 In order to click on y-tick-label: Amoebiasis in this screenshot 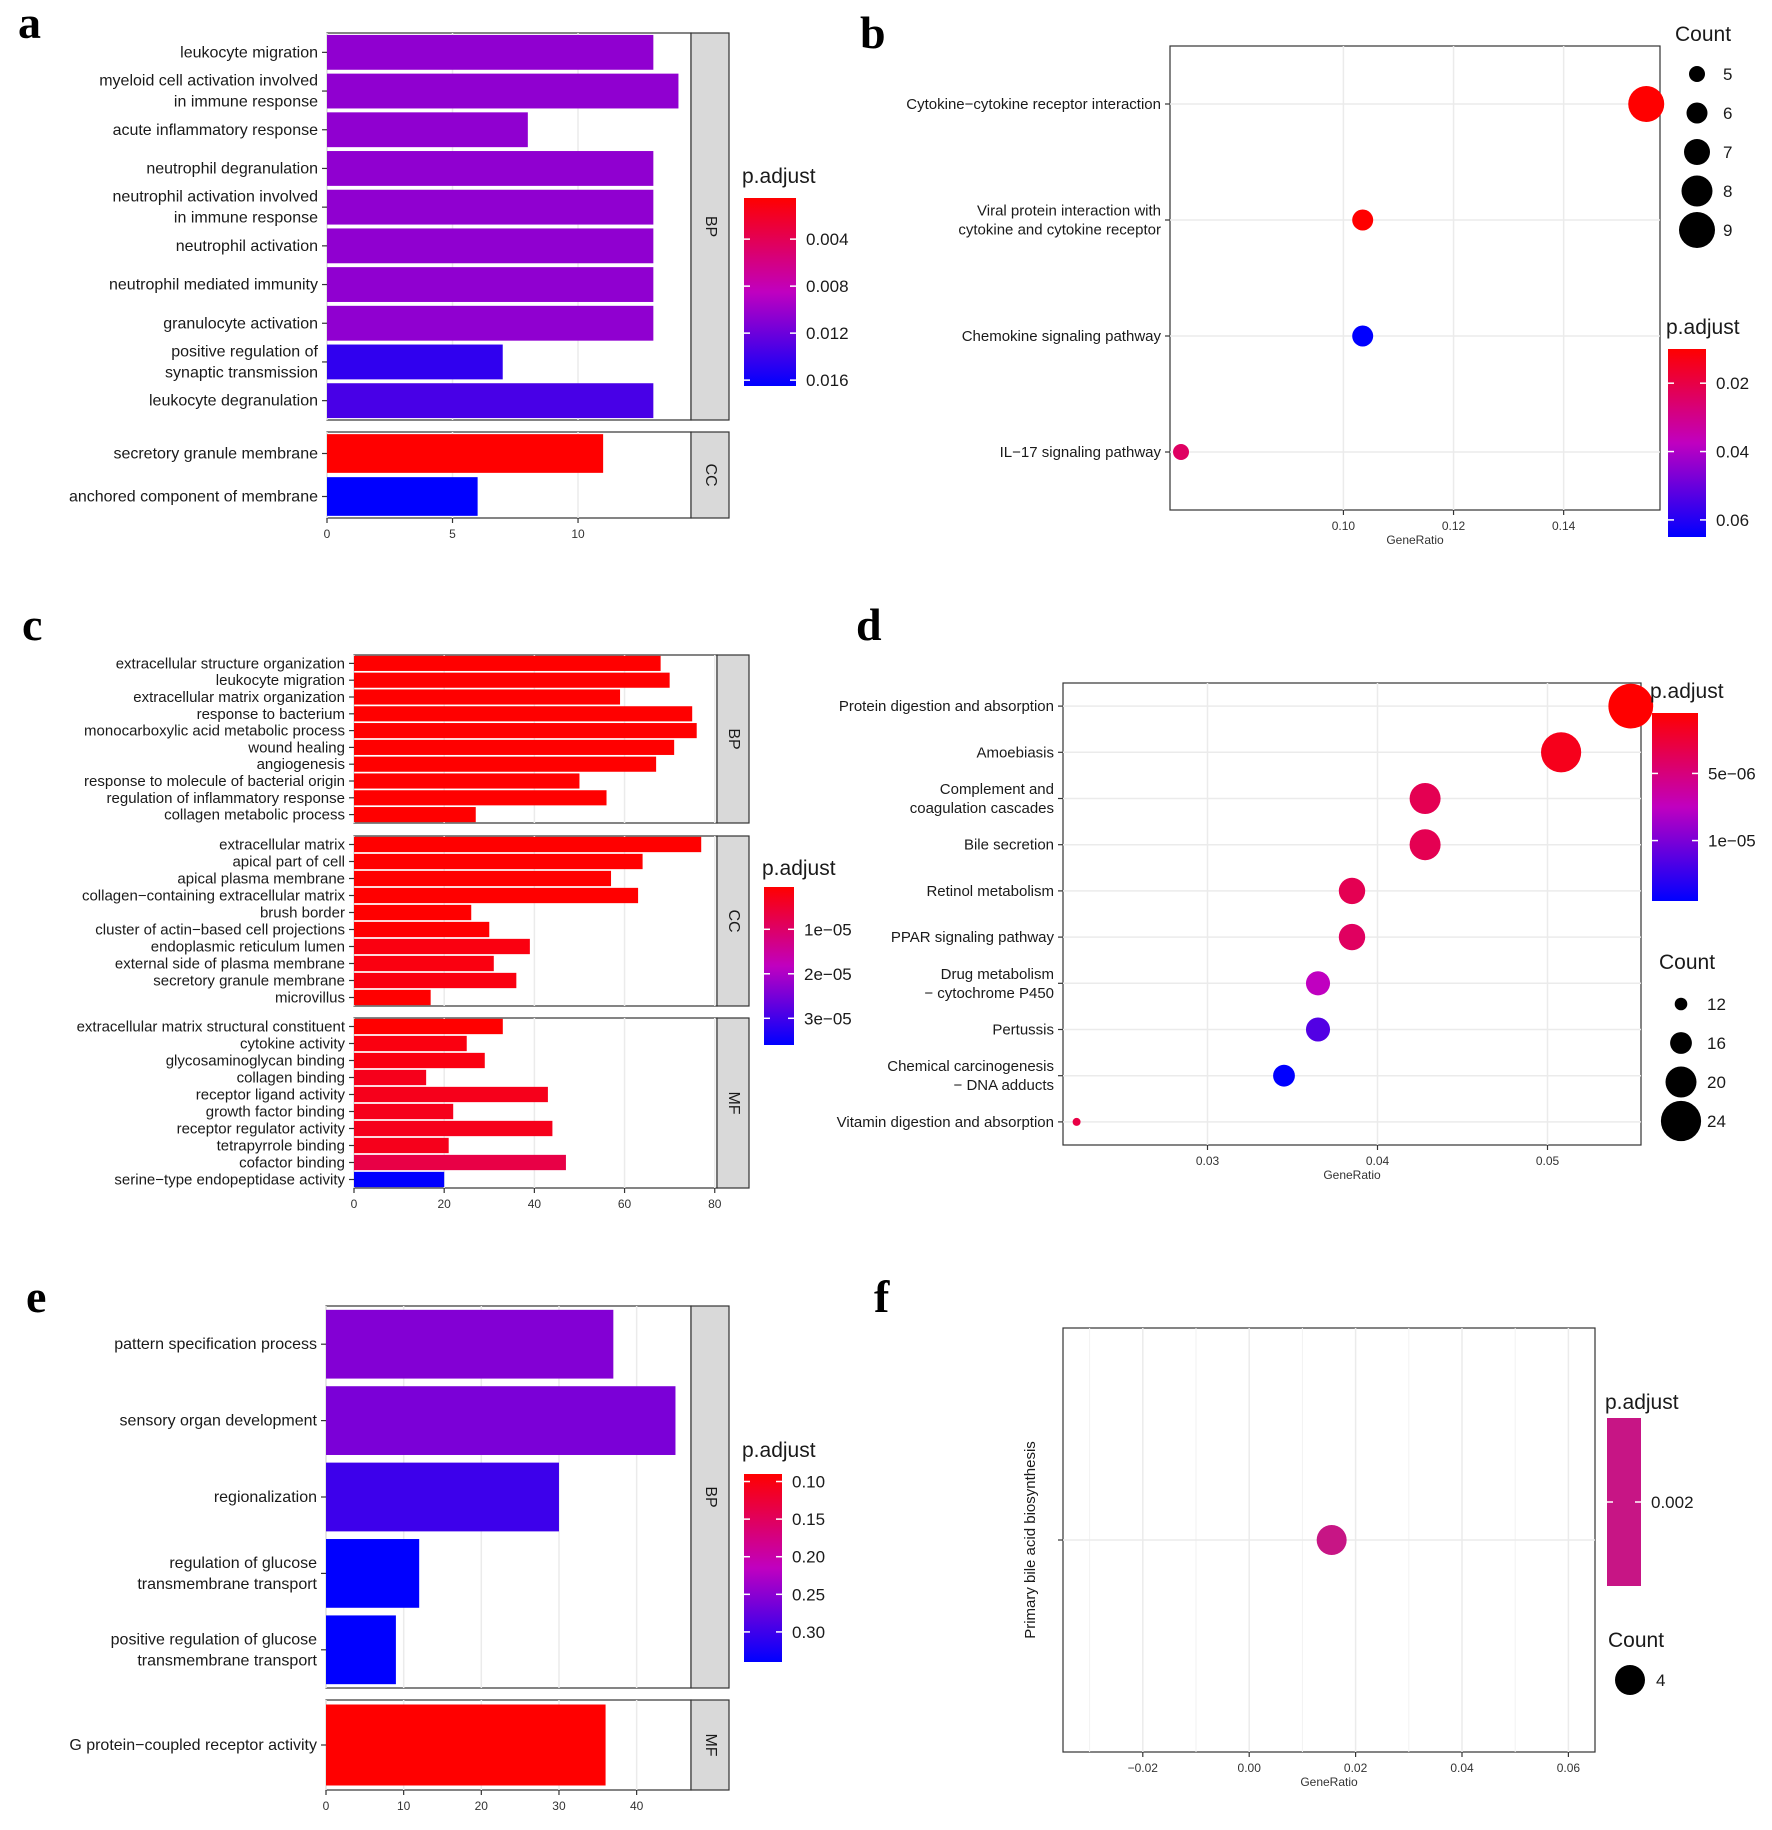, I will do `click(1015, 752)`.